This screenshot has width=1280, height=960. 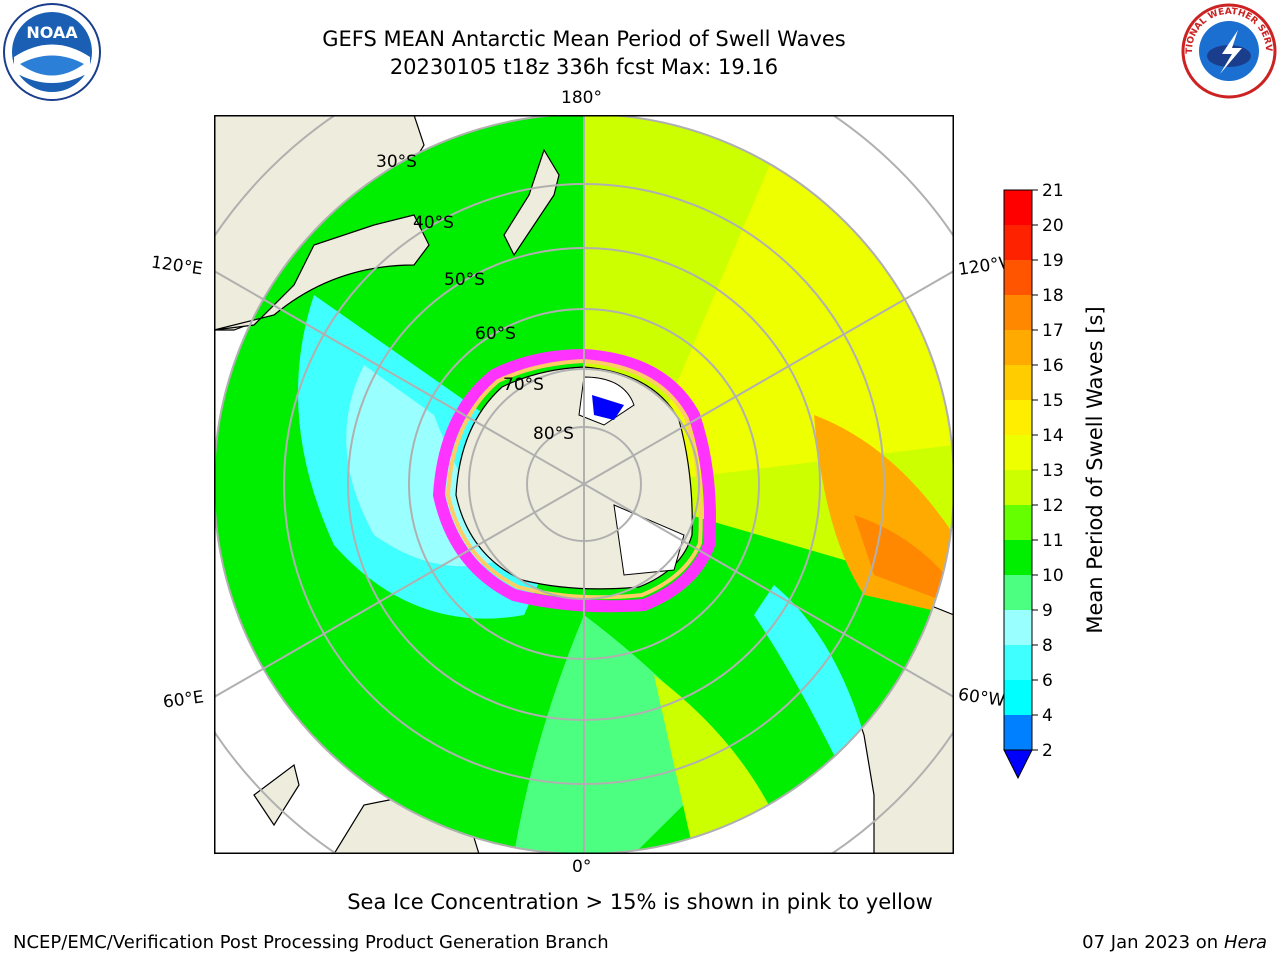 I want to click on sea-ice-ring, so click(x=574, y=480).